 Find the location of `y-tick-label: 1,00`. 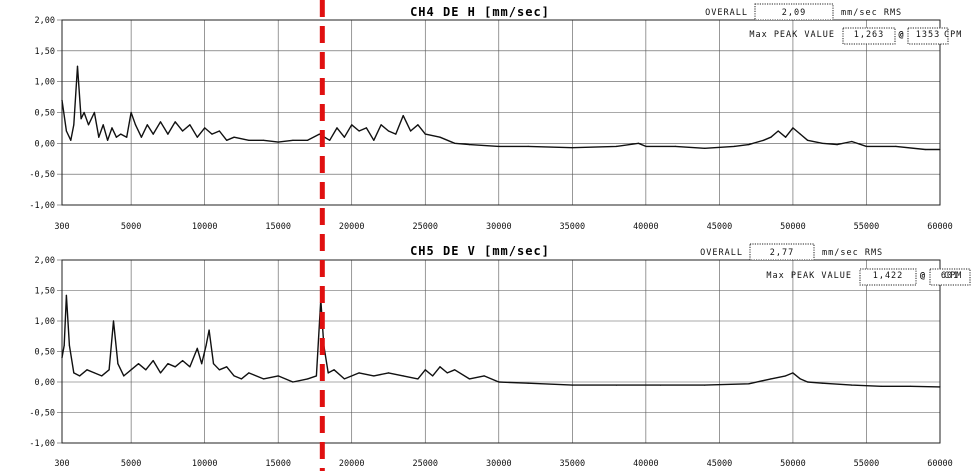

y-tick-label: 1,00 is located at coordinates (45, 322).